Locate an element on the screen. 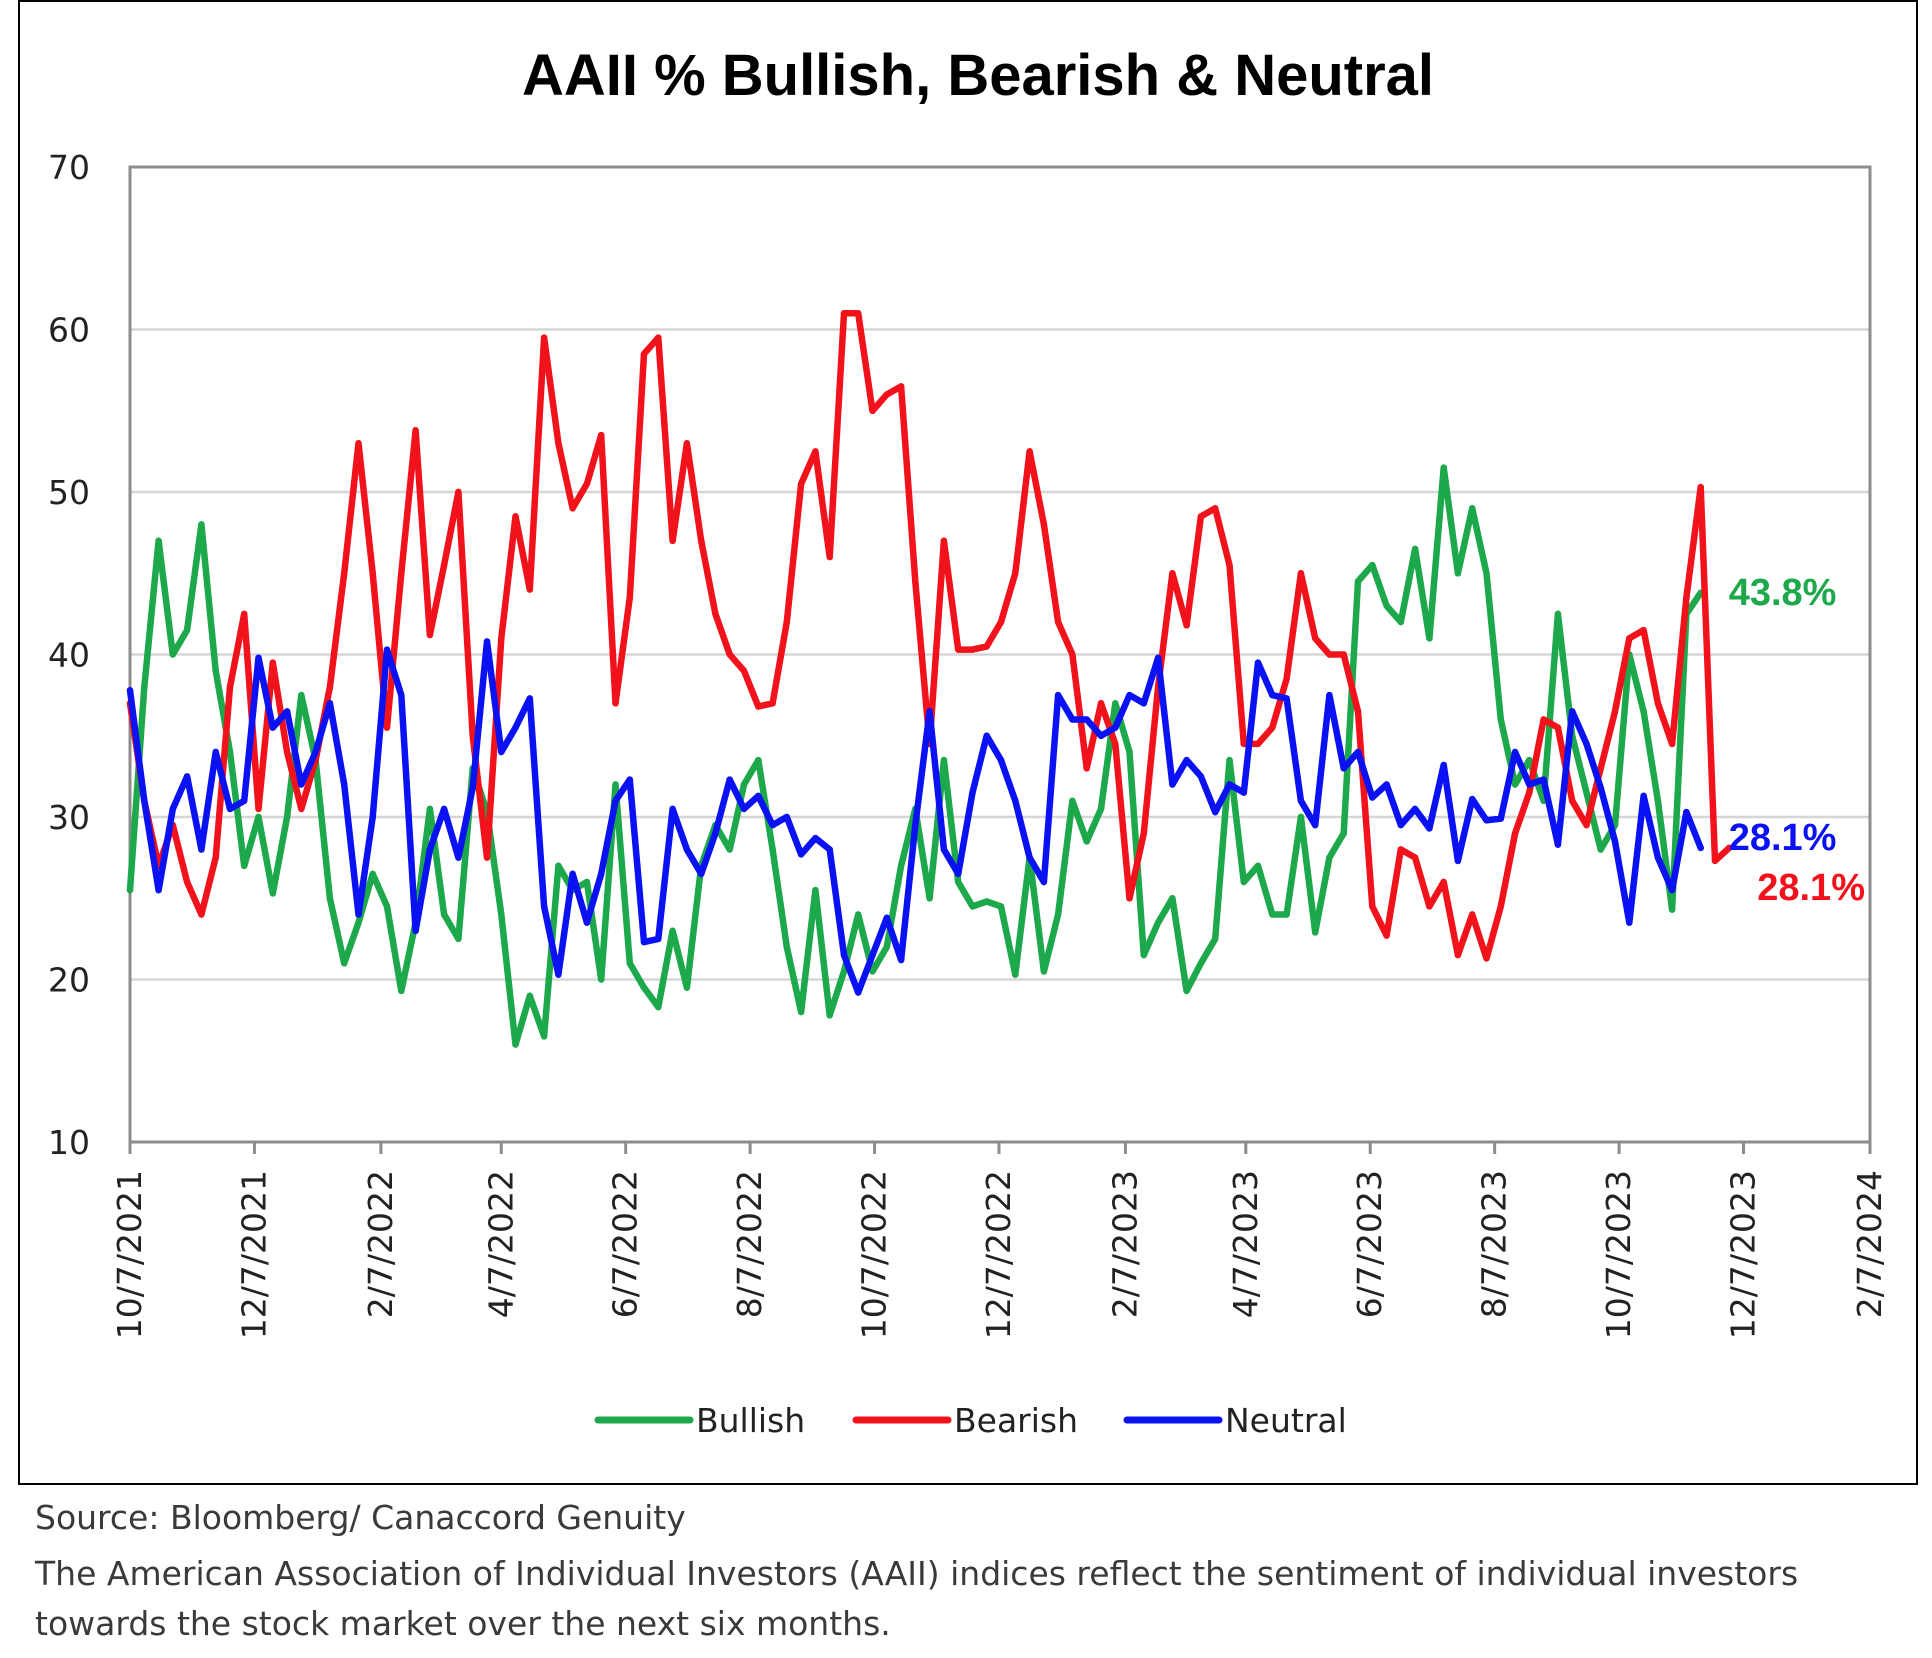 Image resolution: width=1932 pixels, height=1658 pixels. annotation-bullish: 43.8% is located at coordinates (1783, 593).